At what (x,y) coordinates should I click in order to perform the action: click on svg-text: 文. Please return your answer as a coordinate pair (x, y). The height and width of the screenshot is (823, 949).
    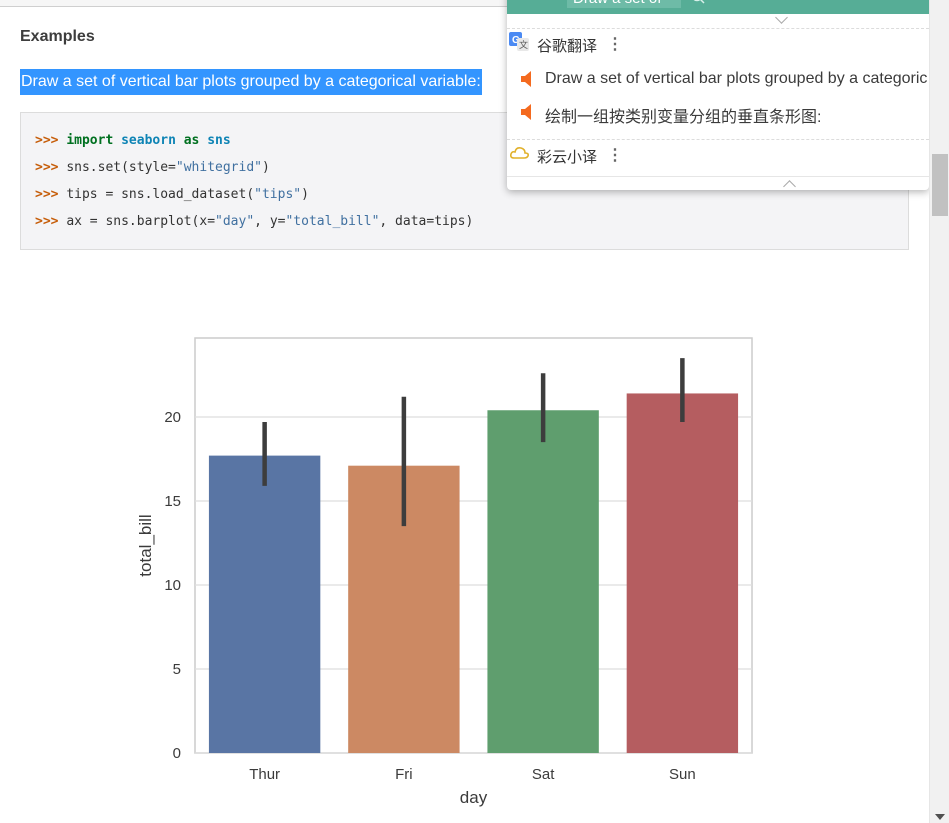
    Looking at the image, I should click on (523, 45).